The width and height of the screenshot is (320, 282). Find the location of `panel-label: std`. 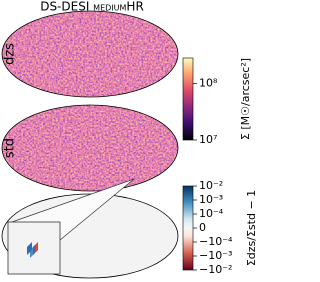

panel-label: std is located at coordinates (10, 148).